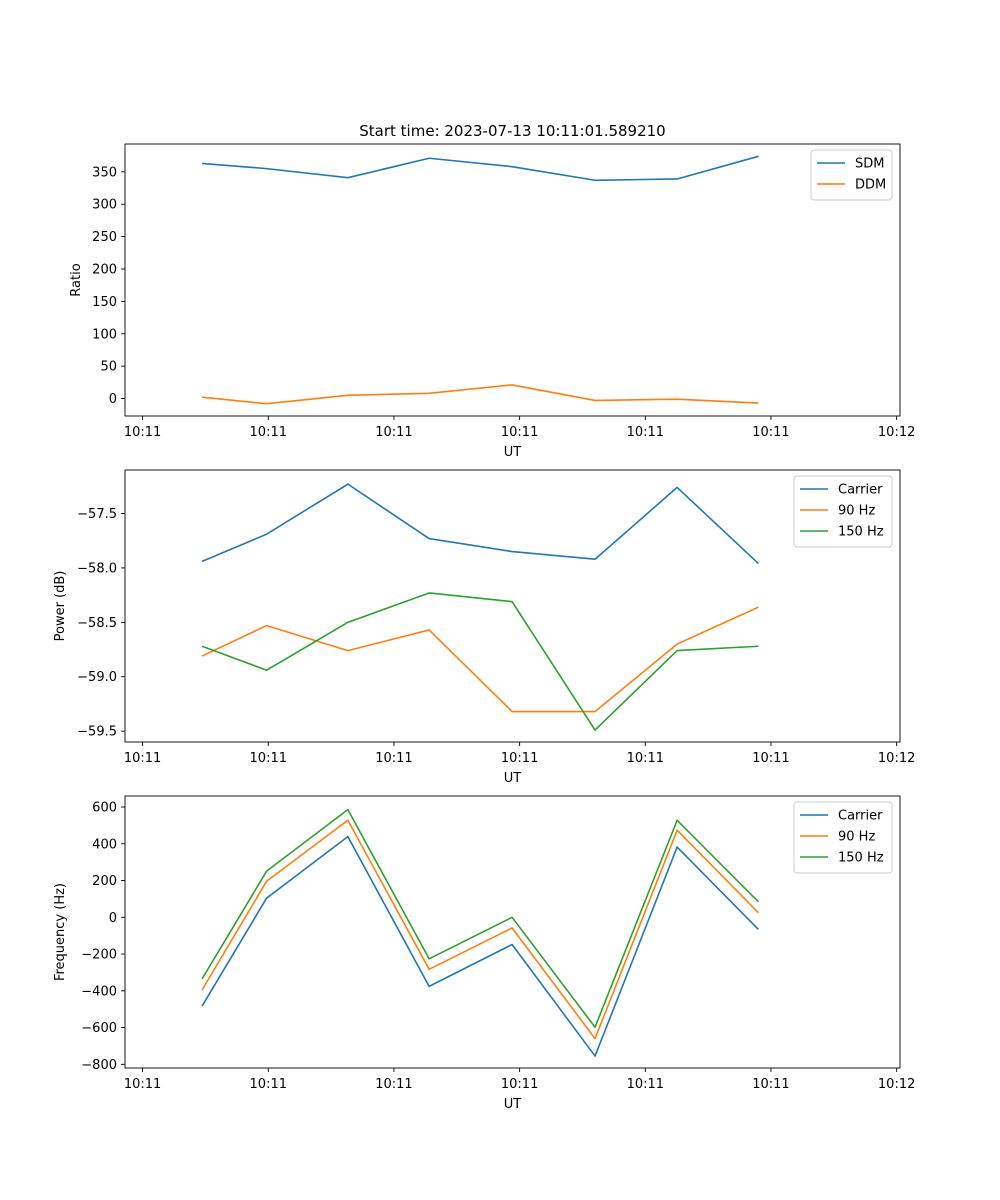 Image resolution: width=1000 pixels, height=1200 pixels. I want to click on frequency-y-tick-label: −200, so click(99, 955).